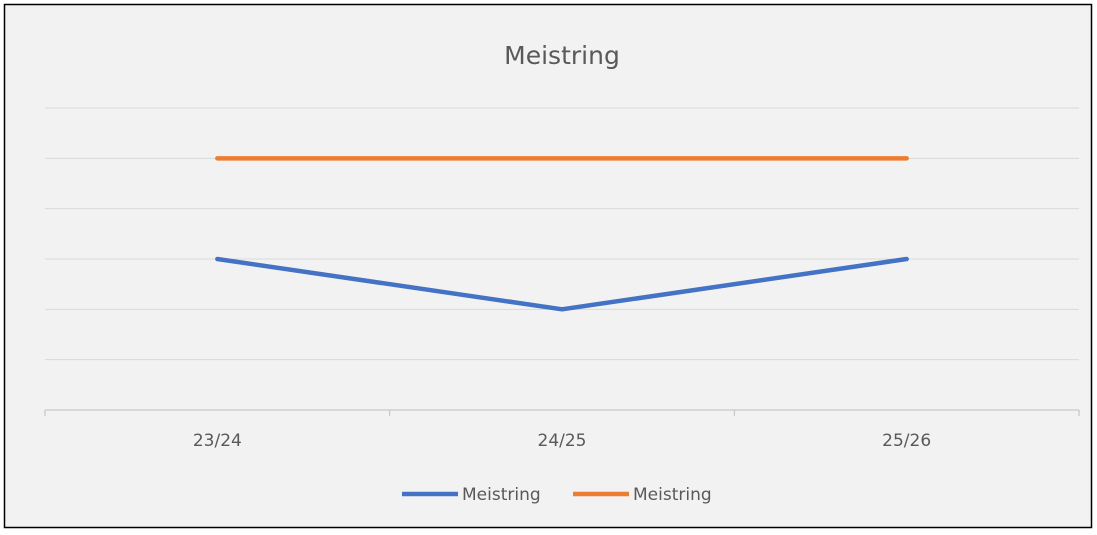 The height and width of the screenshot is (535, 1097). Describe the element at coordinates (217, 441) in the screenshot. I see `x-tick-label: 23/24` at that location.